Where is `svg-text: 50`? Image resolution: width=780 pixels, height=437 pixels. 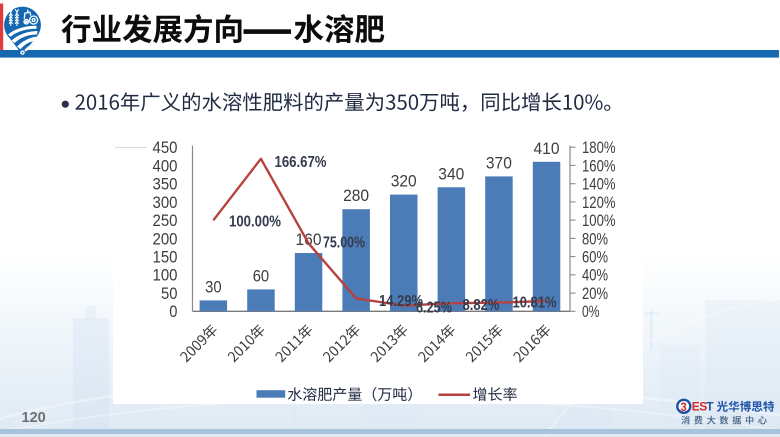
svg-text: 50 is located at coordinates (169, 293).